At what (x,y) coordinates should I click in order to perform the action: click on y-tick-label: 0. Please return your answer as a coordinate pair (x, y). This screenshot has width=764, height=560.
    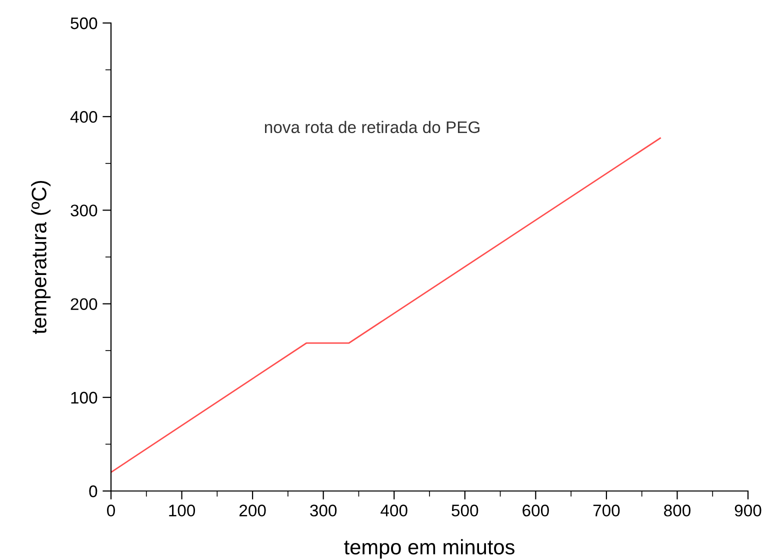
    Looking at the image, I should click on (93, 491).